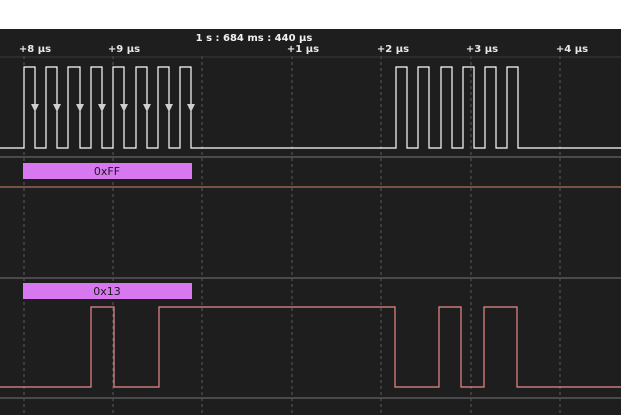  Describe the element at coordinates (303, 49) in the screenshot. I see `time-tick-label: +1 µs` at that location.